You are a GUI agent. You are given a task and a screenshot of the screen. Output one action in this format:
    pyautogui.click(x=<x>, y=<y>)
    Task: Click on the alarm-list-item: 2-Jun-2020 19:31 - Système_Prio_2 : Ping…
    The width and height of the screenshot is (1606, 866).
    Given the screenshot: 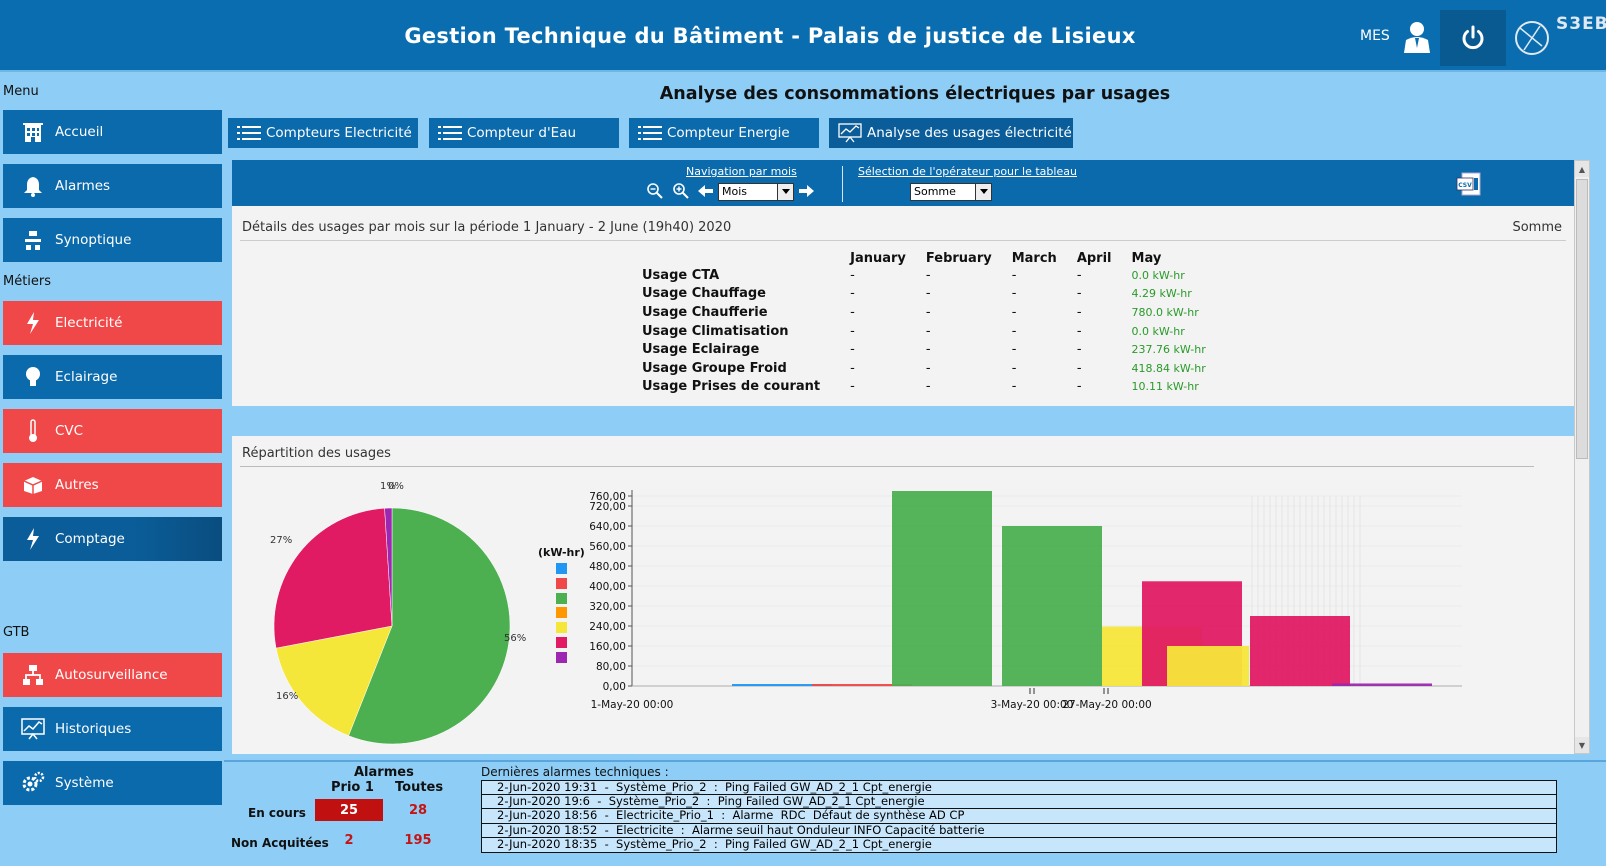 What is the action you would take?
    pyautogui.click(x=1019, y=787)
    